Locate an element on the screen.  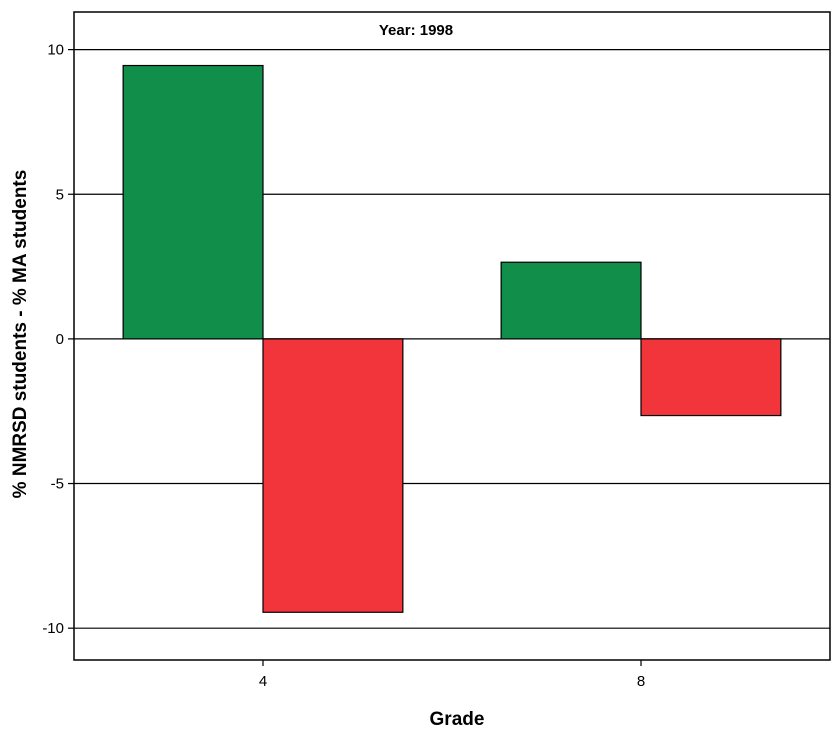
chart-title: Year: 1998 is located at coordinates (416, 30).